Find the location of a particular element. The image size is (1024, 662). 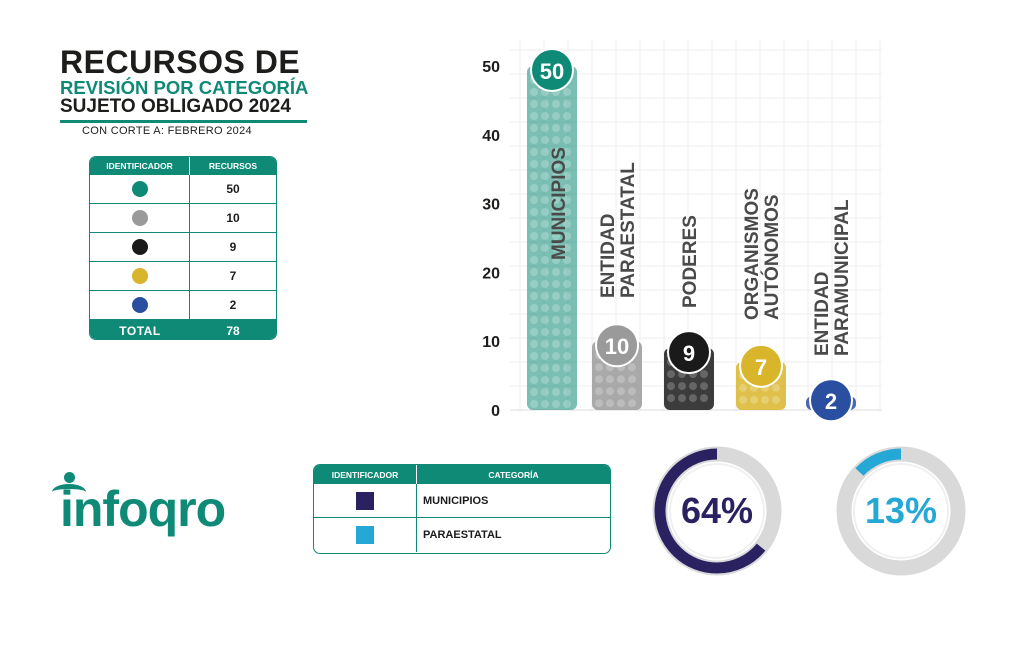

category-label: MUNICIPIOS is located at coordinates (456, 500).